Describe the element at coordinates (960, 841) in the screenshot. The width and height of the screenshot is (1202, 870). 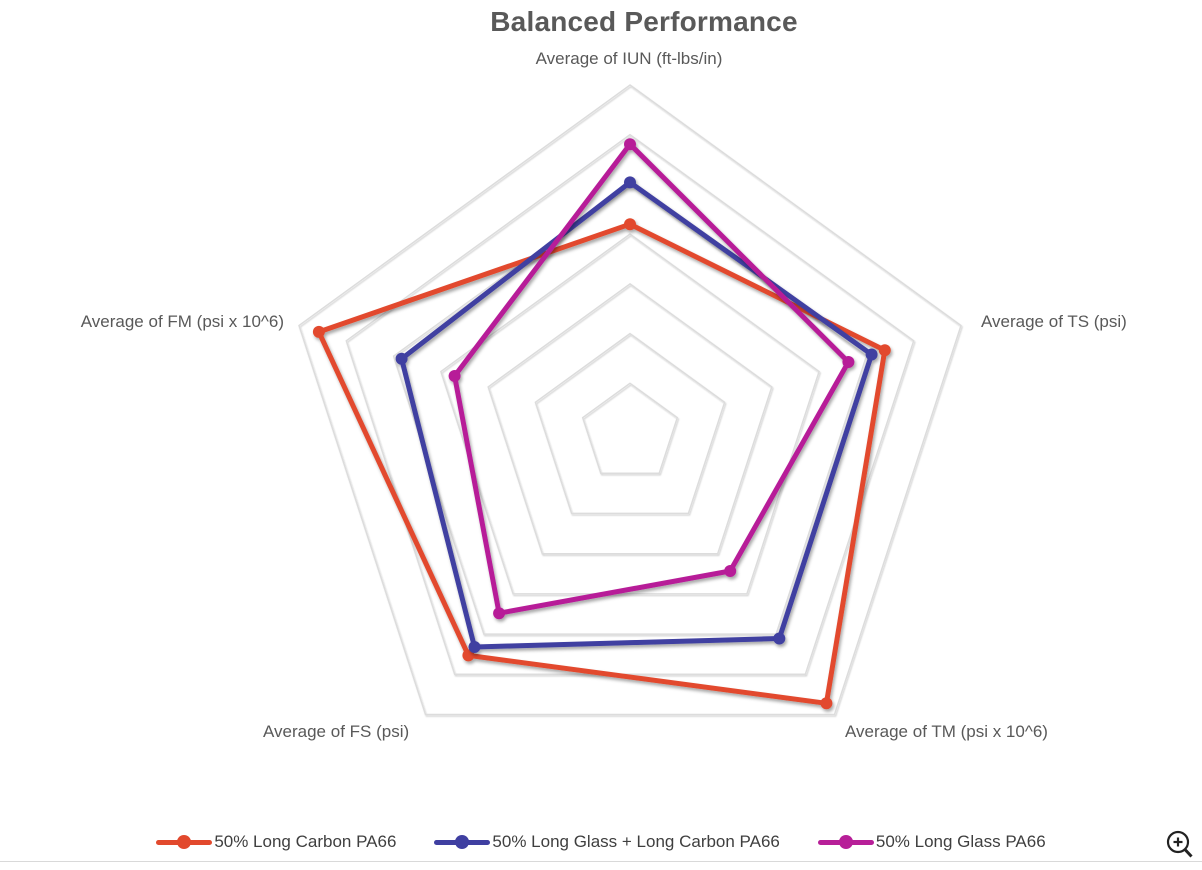
I see `legend-label: 50% Long Glass PA66` at that location.